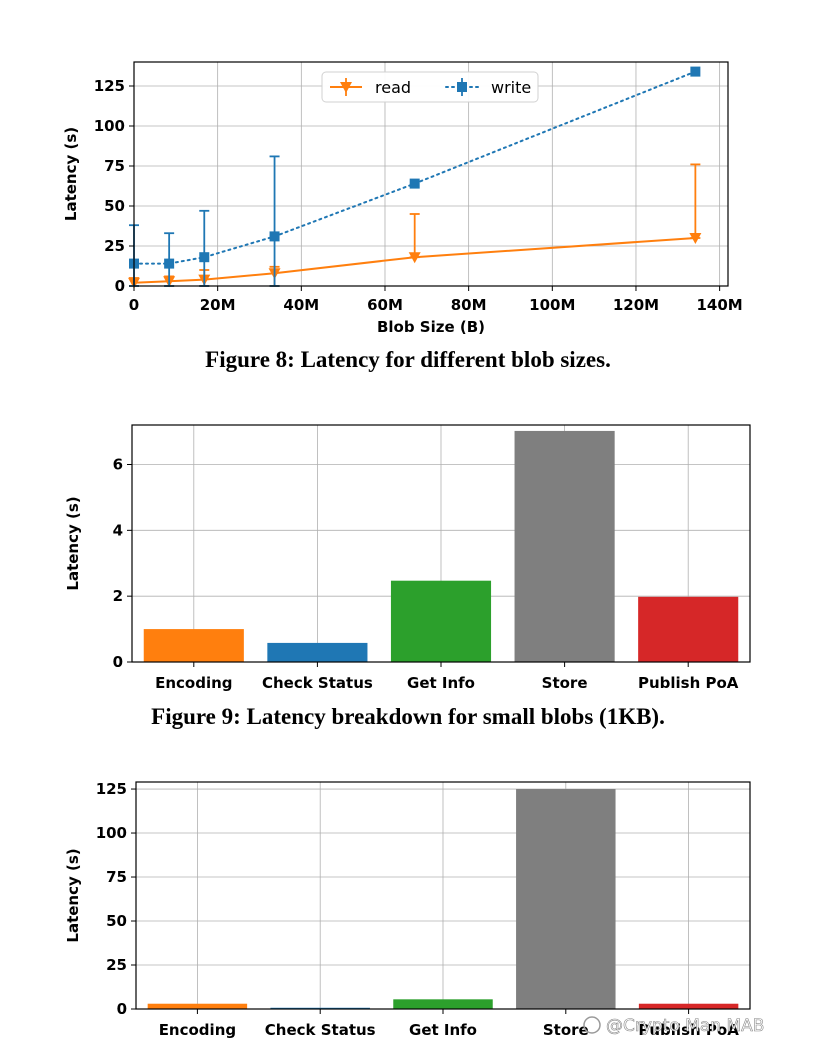 This screenshot has height=1049, width=829. I want to click on fig10-x-tick-label: Store, so click(566, 1030).